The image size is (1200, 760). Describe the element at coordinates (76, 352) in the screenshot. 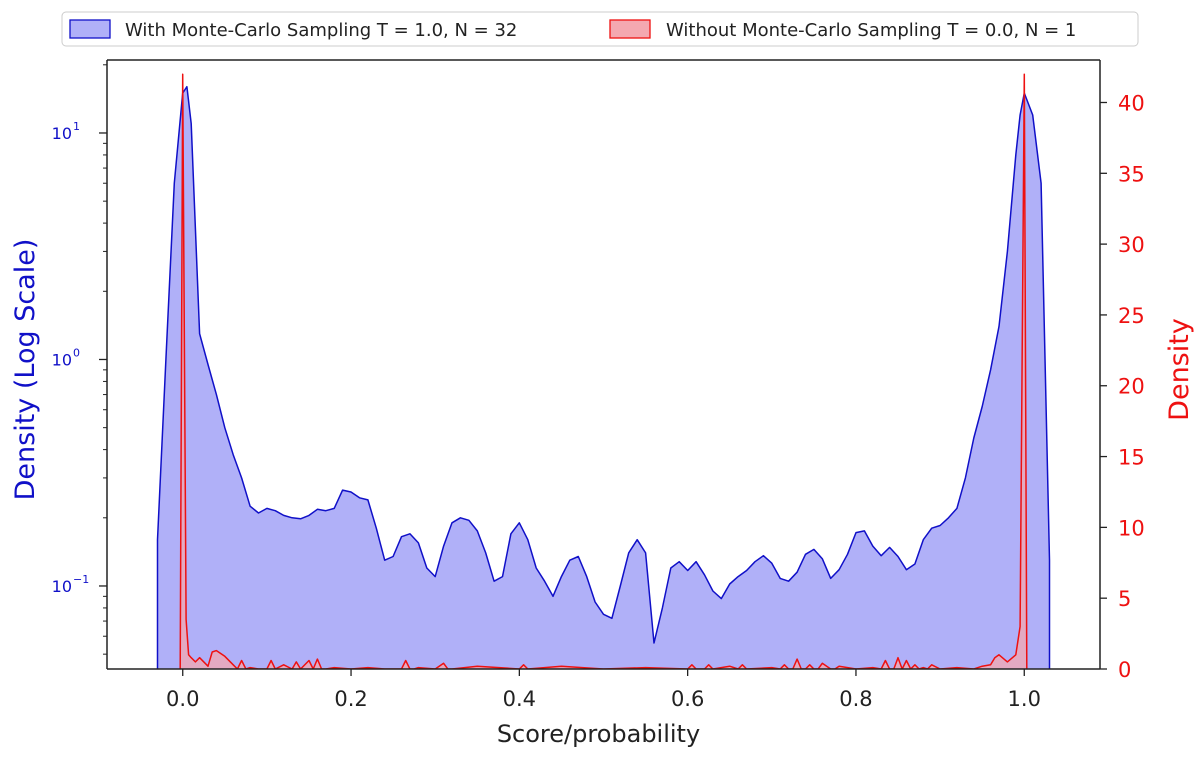

I see `y-left-tick-exponent: 0` at that location.